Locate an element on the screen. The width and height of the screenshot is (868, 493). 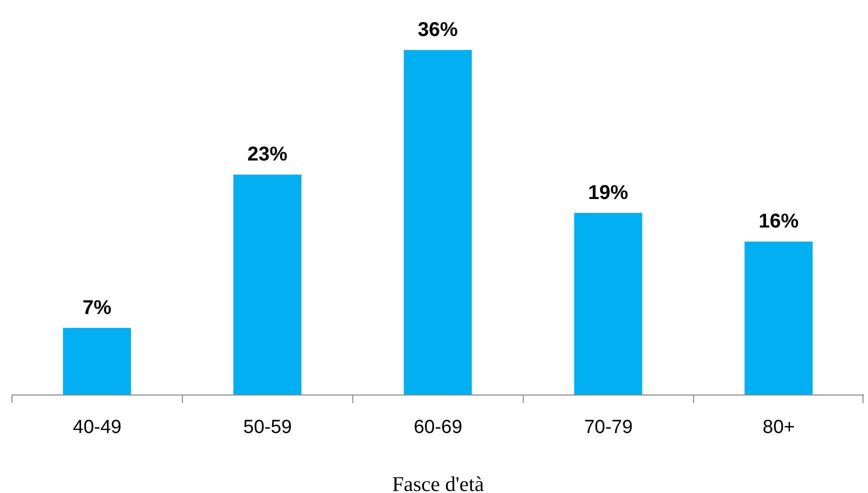
x-axis-title: Fasce d'età is located at coordinates (438, 482).